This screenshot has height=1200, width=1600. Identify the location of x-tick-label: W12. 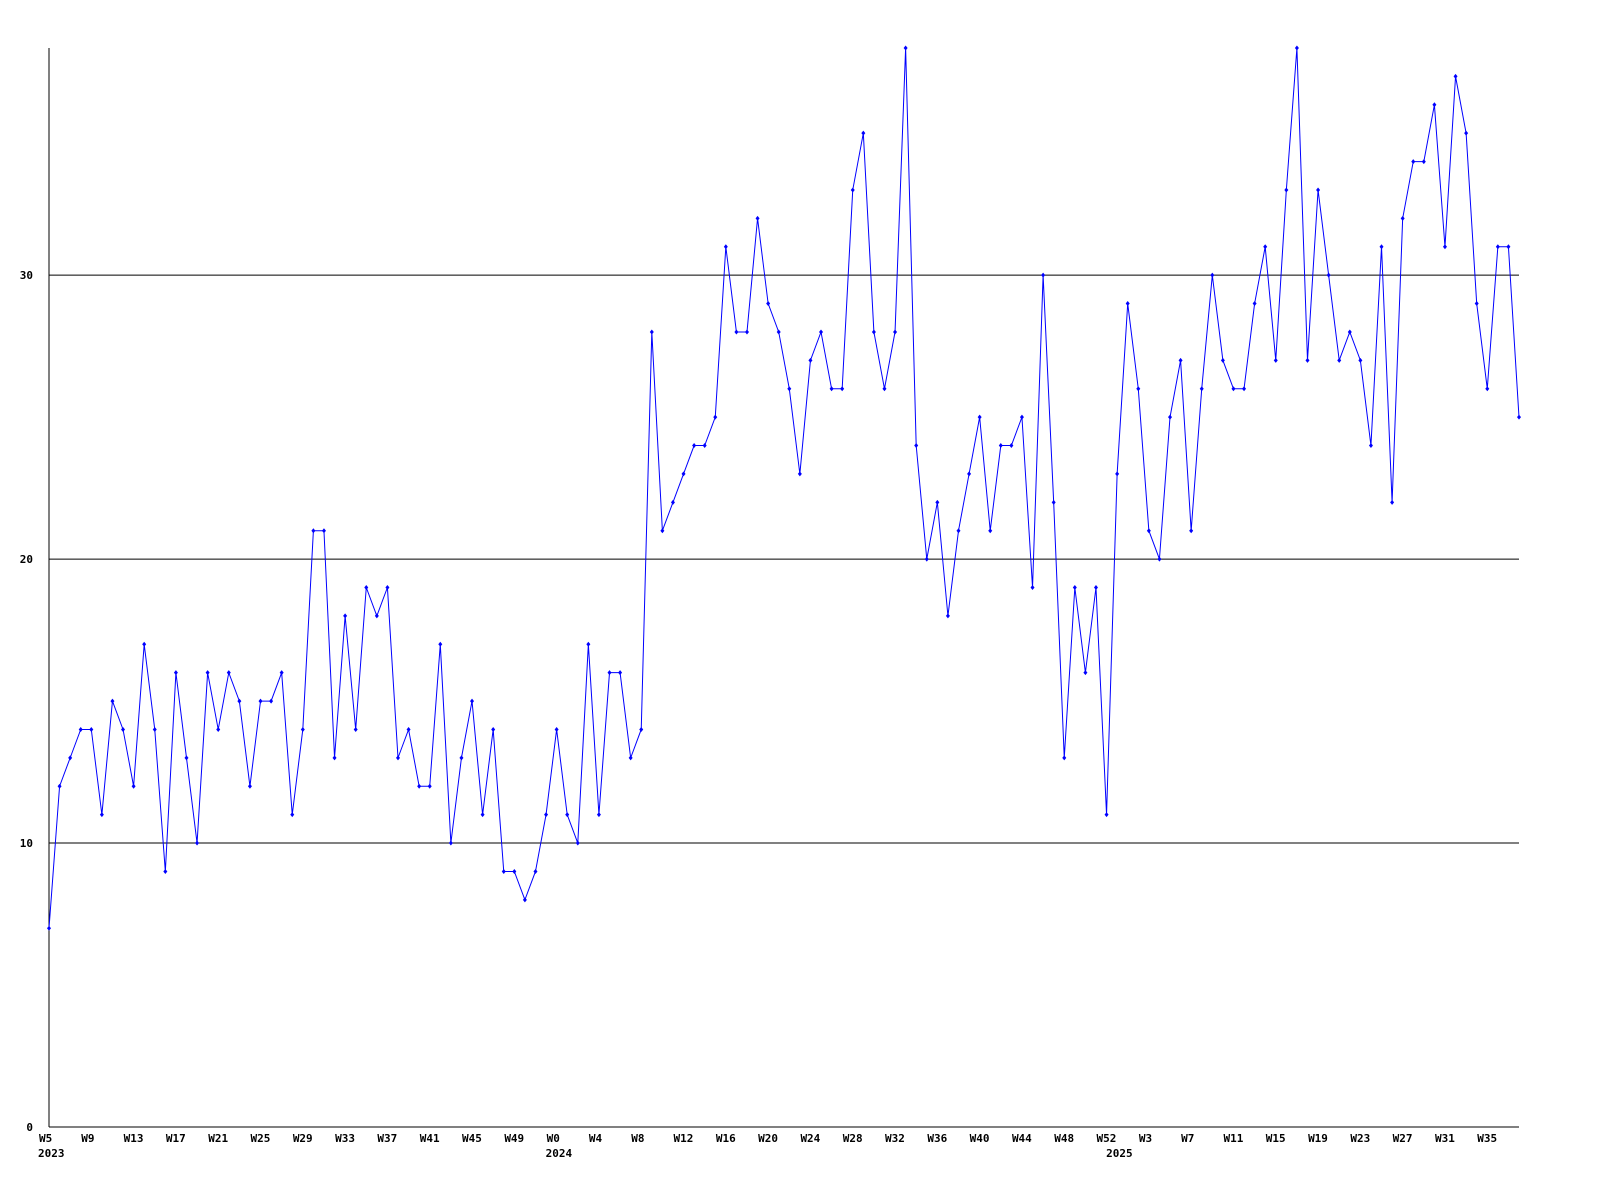
(684, 1138).